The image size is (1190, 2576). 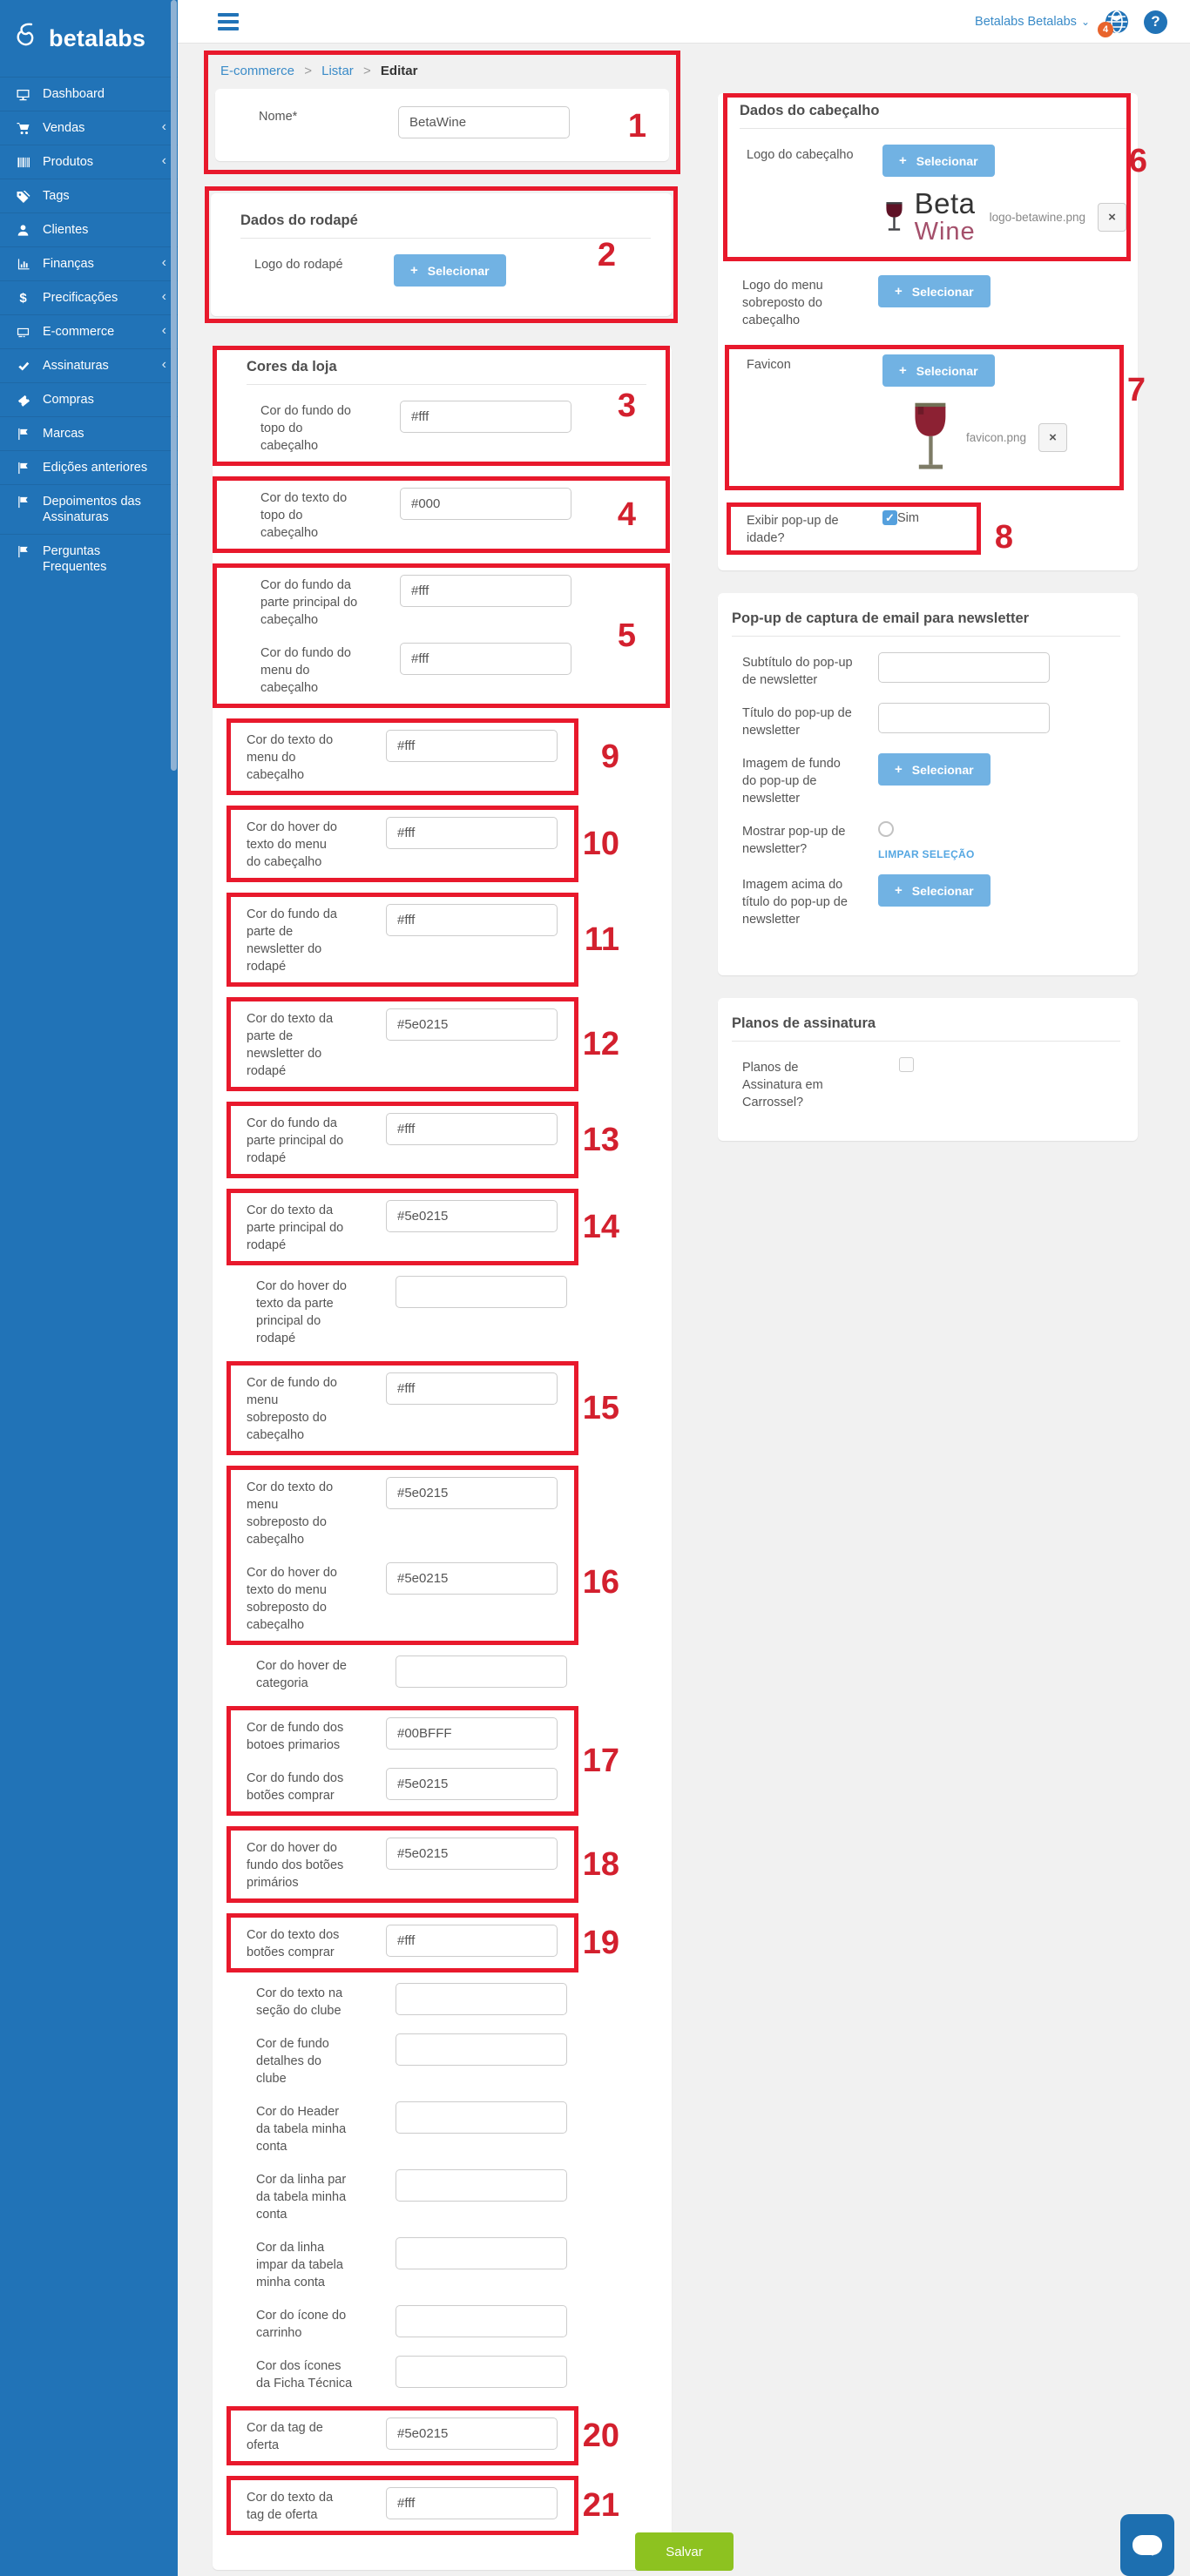 I want to click on sidebar-item-clientes: Clientes, so click(x=89, y=229).